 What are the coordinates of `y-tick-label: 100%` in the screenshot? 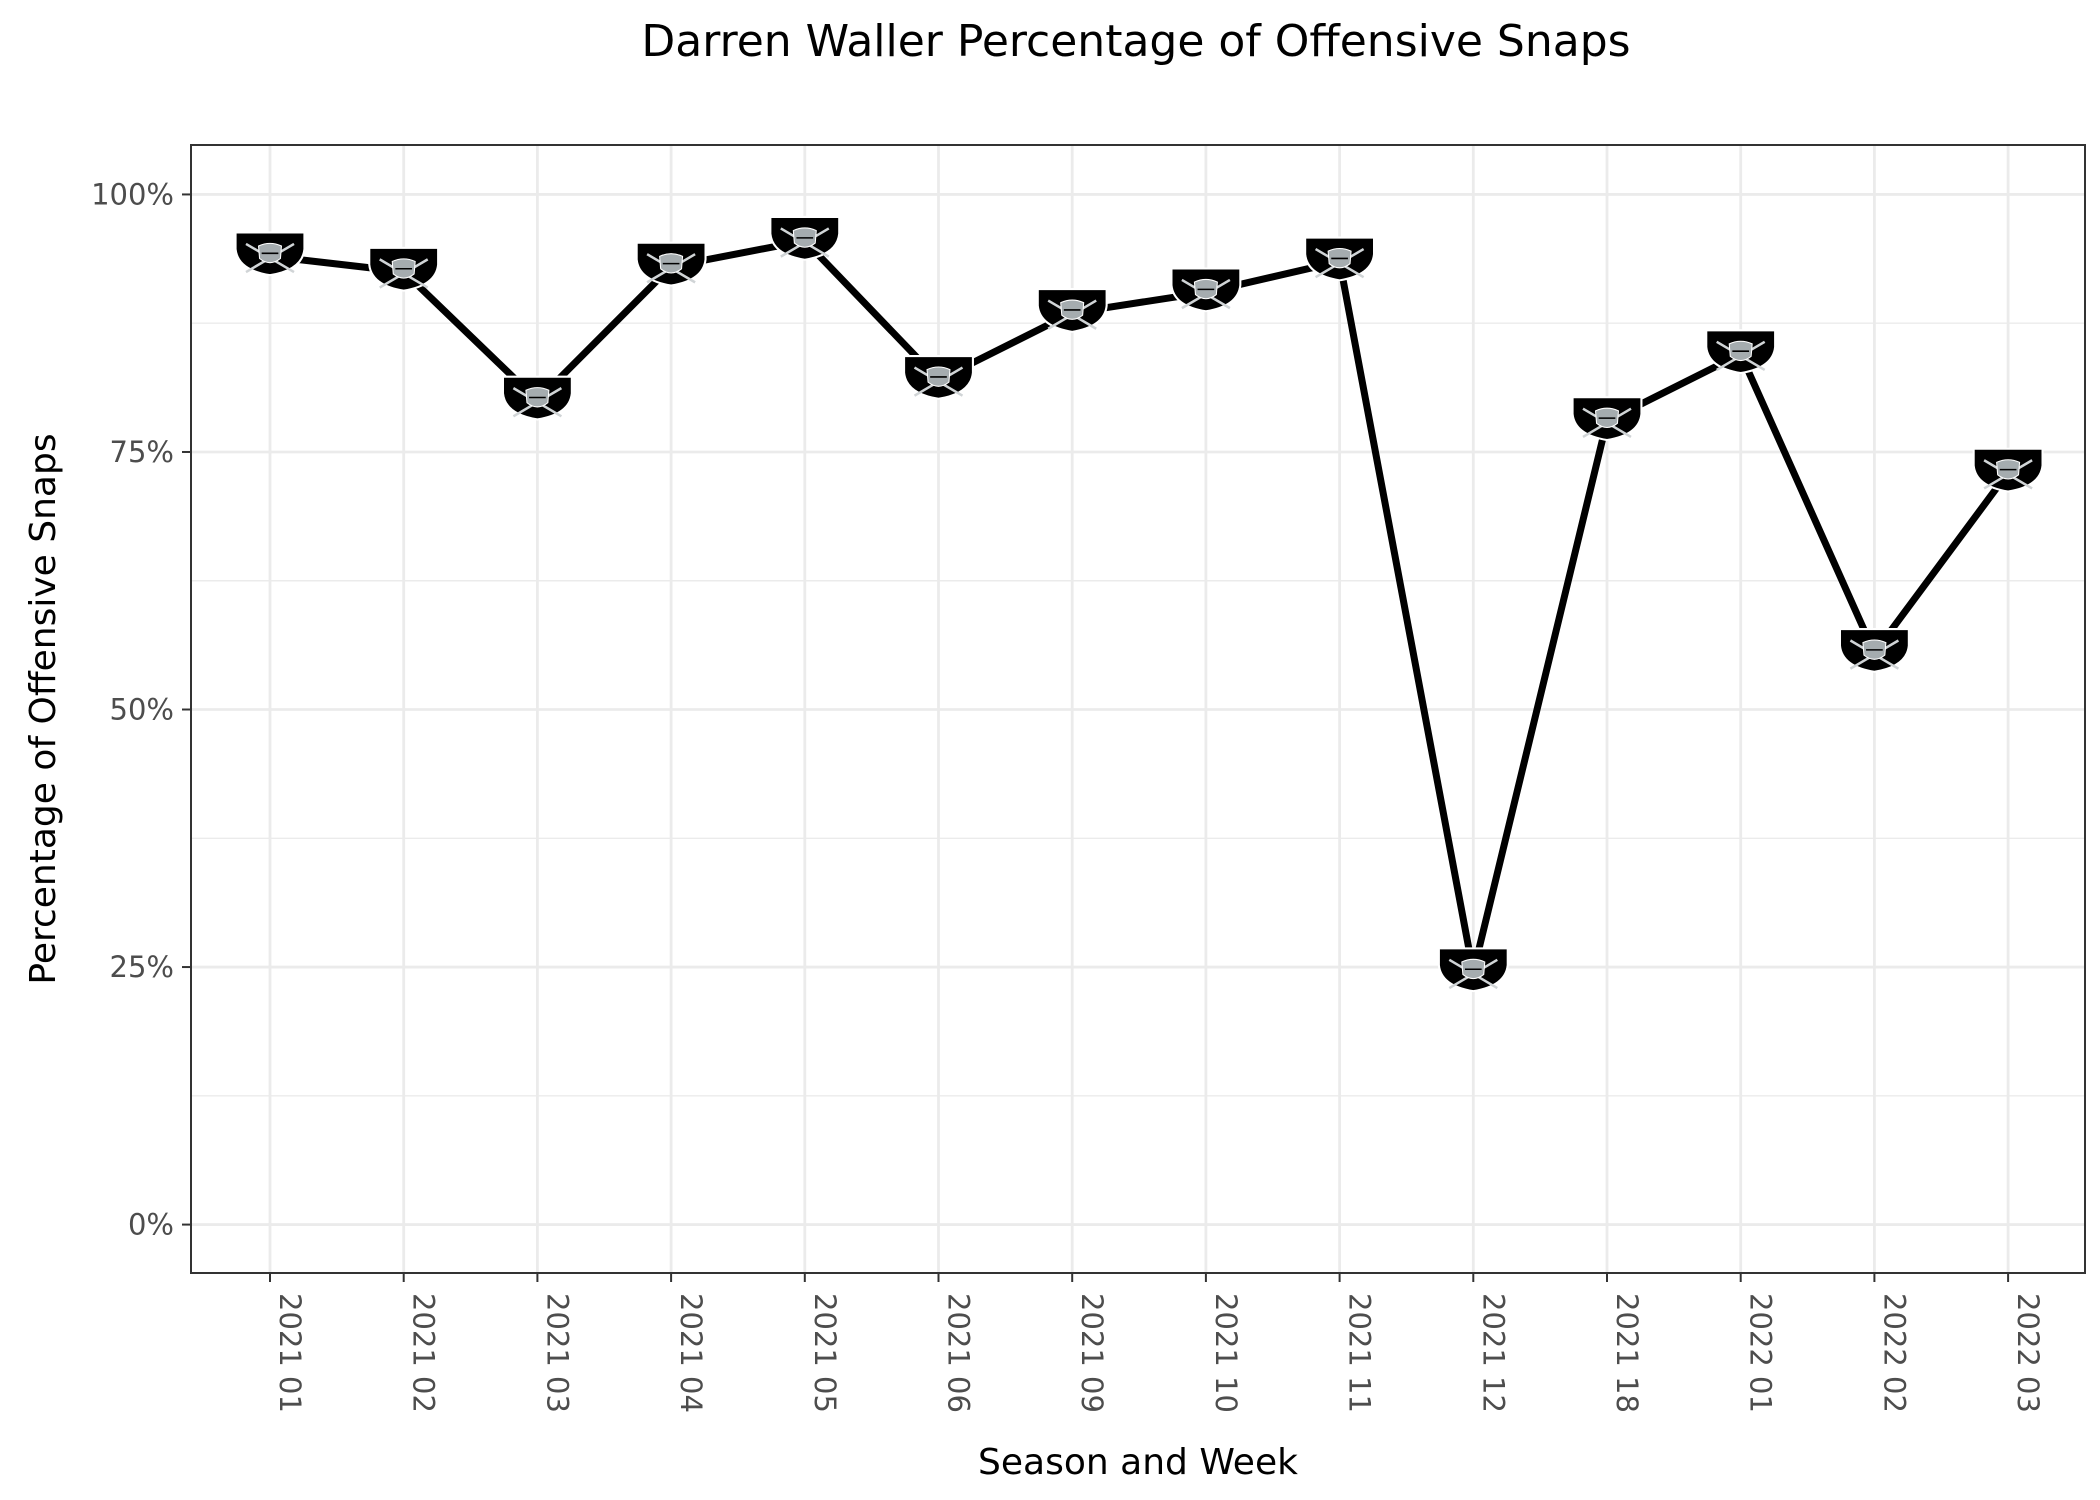 It's located at (132, 194).